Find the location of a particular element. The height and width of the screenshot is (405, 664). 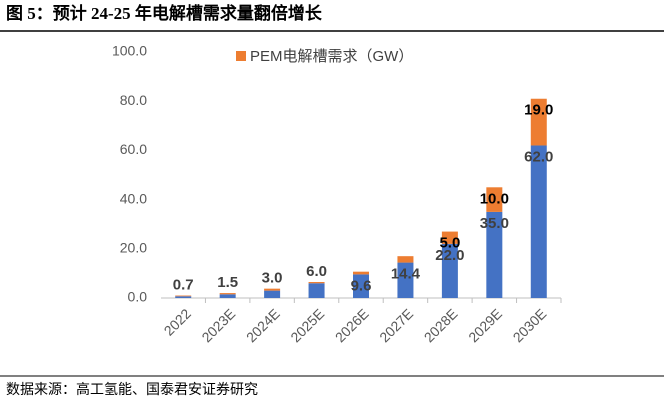

legend-swatch is located at coordinates (241, 56).